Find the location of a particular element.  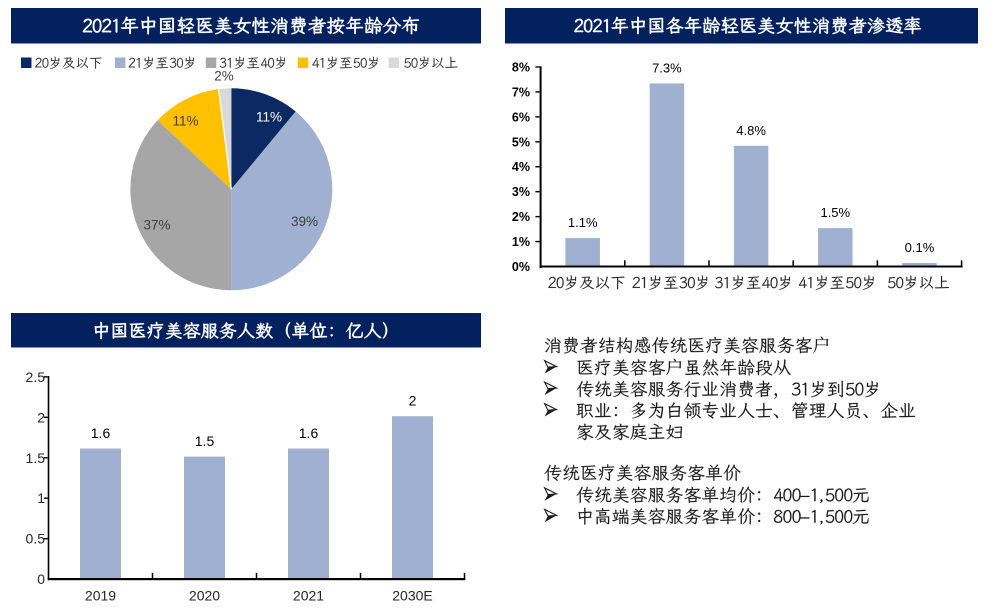

svg-text: 1% is located at coordinates (521, 242).